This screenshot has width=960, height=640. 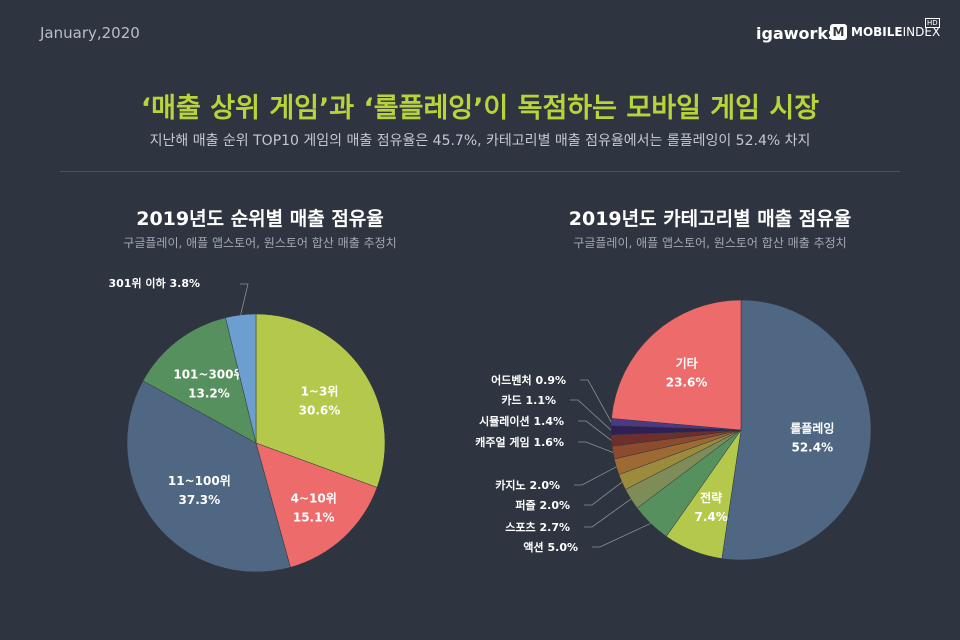 What do you see at coordinates (537, 527) in the screenshot?
I see `pie-1-label-3: 스포츠 2.7%` at bounding box center [537, 527].